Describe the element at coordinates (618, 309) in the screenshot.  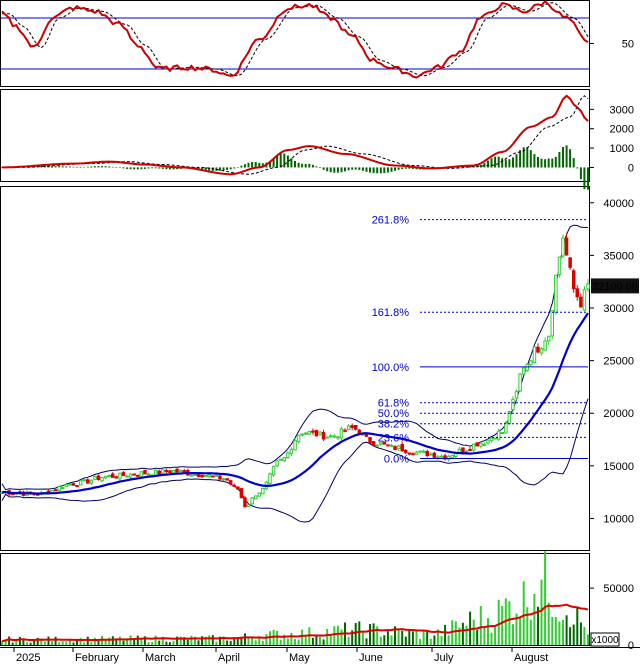
I see `y-tick-label: 30000` at that location.